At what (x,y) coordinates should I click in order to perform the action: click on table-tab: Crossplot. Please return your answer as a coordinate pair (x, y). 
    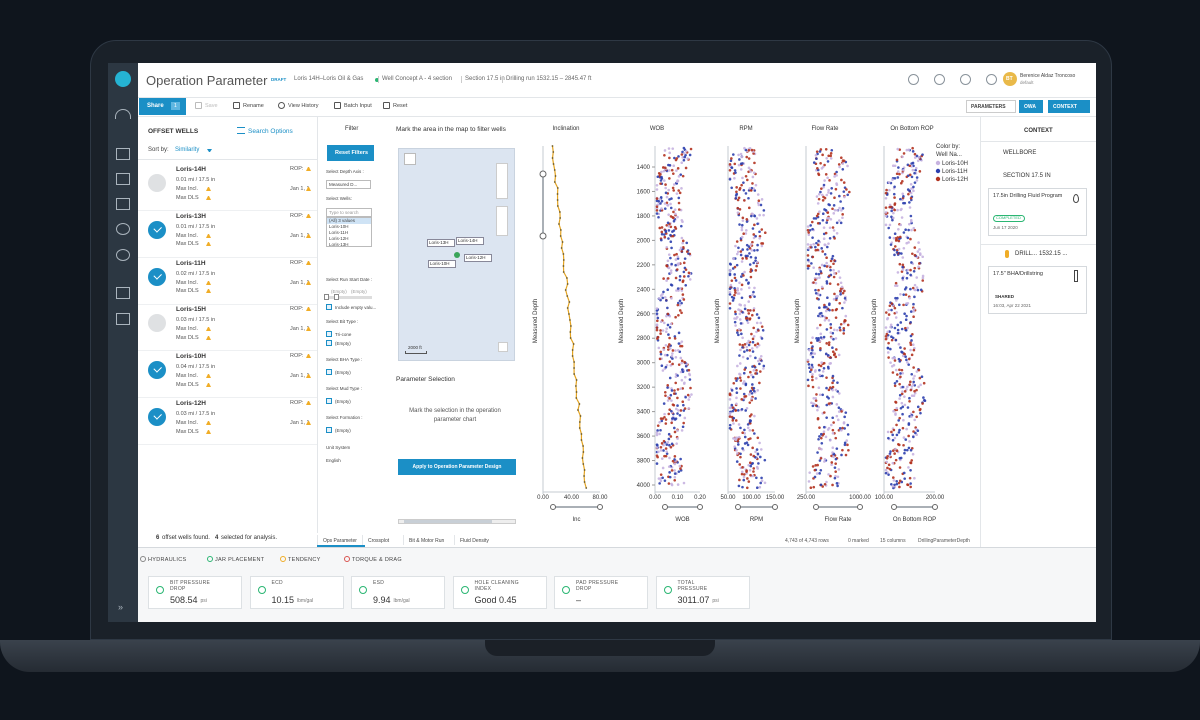
    Looking at the image, I should click on (379, 541).